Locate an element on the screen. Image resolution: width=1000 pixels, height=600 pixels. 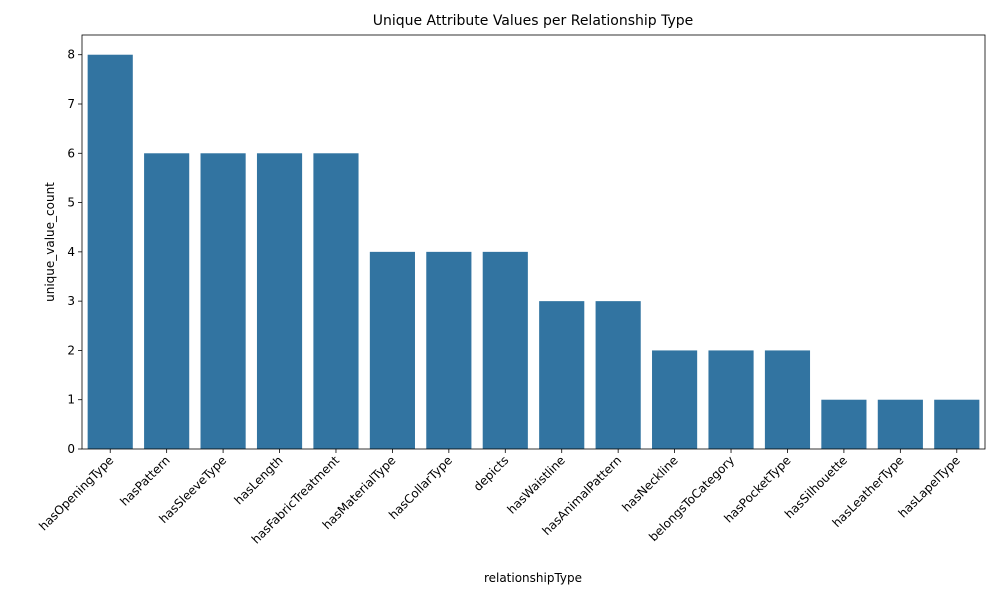
bar-hasNeckline is located at coordinates (675, 399).